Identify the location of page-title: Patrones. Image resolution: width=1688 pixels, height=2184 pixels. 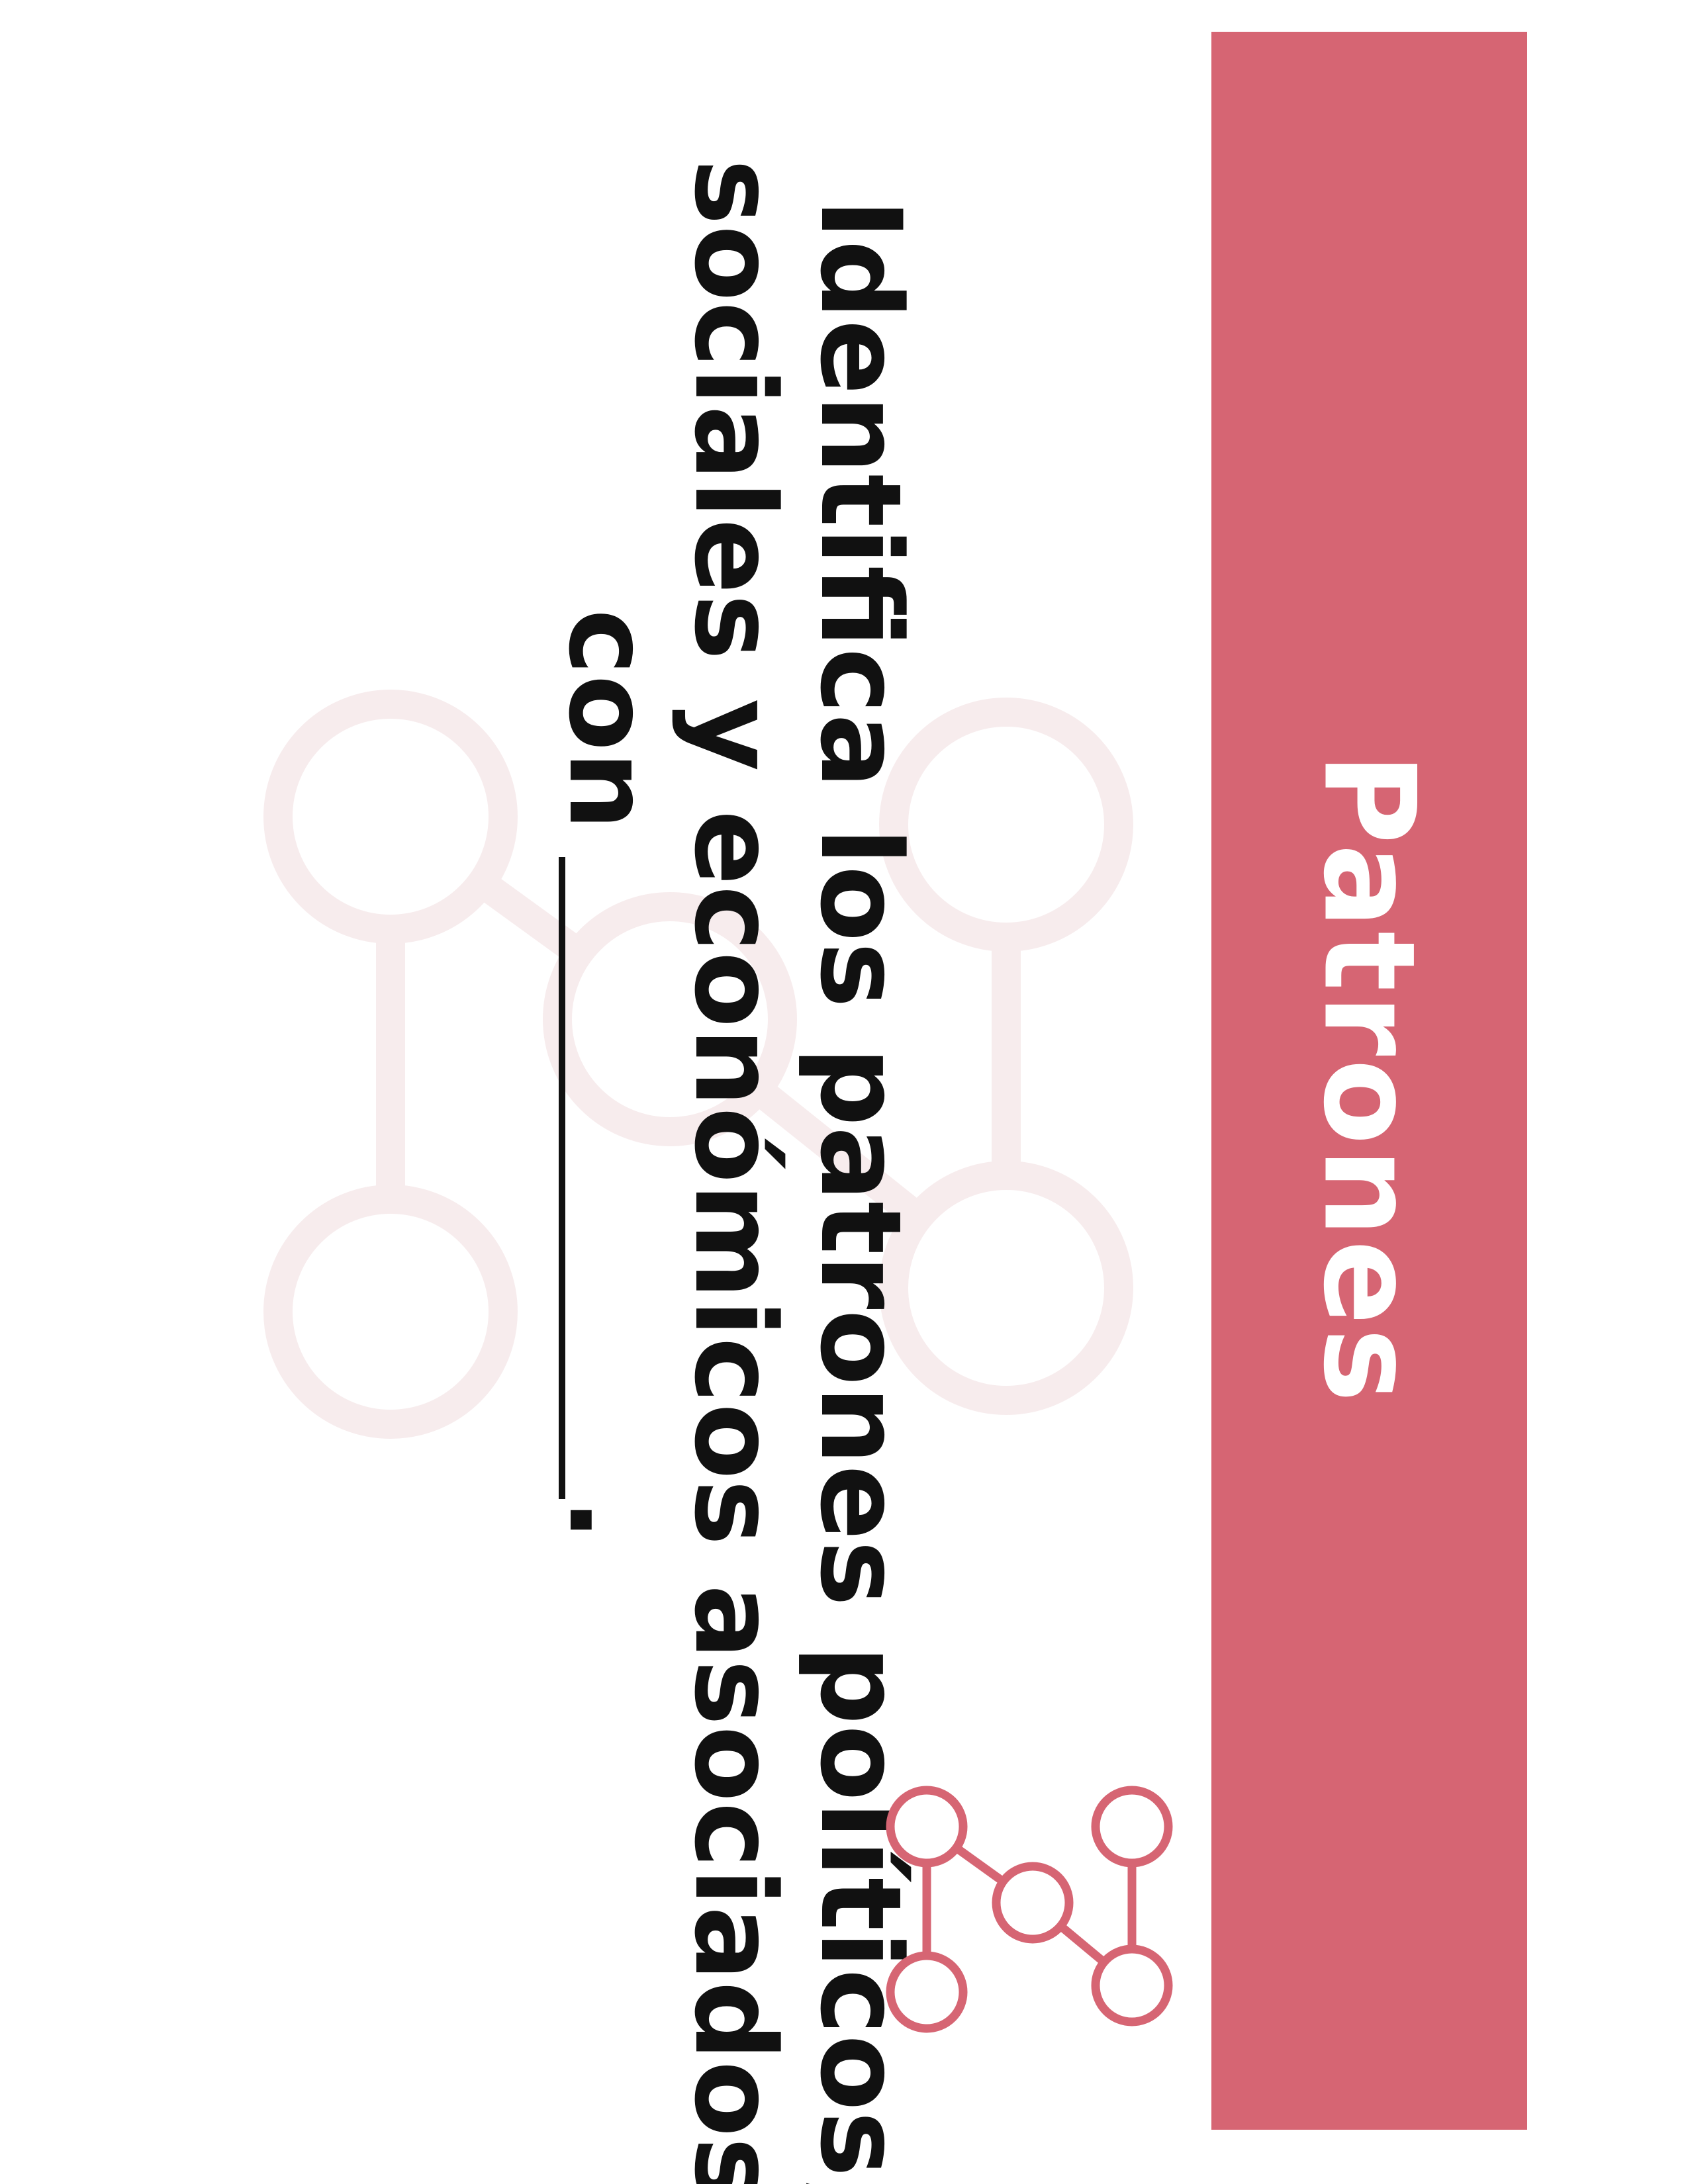
(1368, 1079).